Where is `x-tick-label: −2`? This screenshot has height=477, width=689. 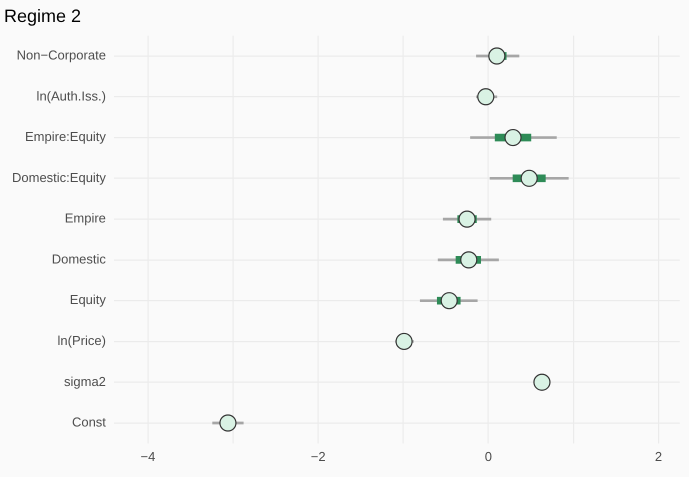 x-tick-label: −2 is located at coordinates (318, 456).